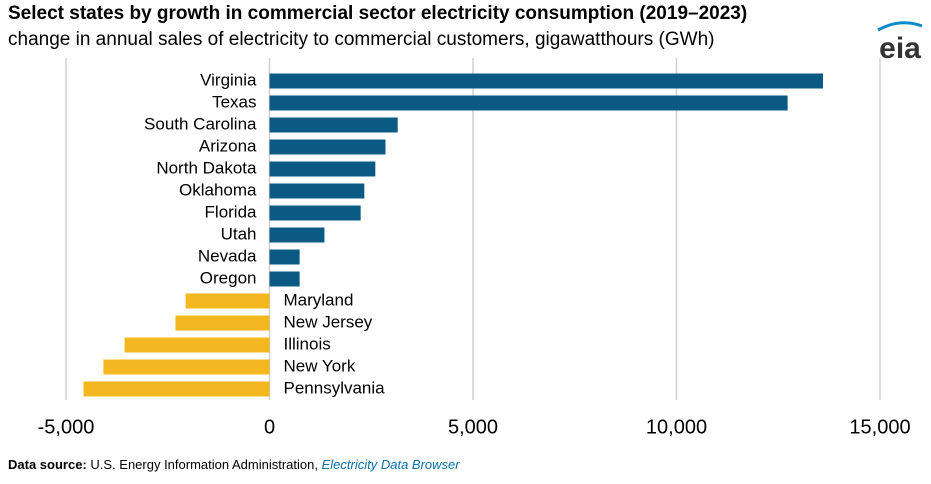 This screenshot has height=484, width=931. I want to click on category-label: South Carolina, so click(200, 123).